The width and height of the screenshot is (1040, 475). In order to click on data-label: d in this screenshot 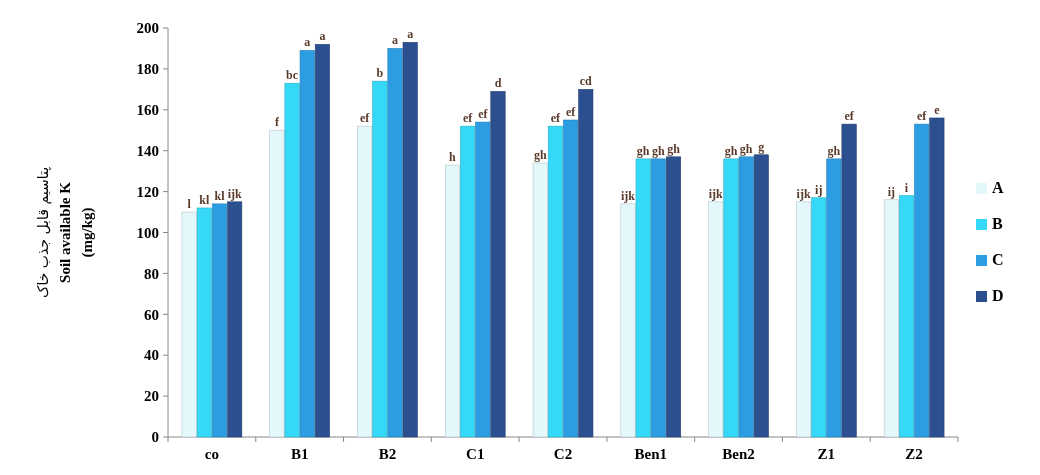, I will do `click(498, 83)`.